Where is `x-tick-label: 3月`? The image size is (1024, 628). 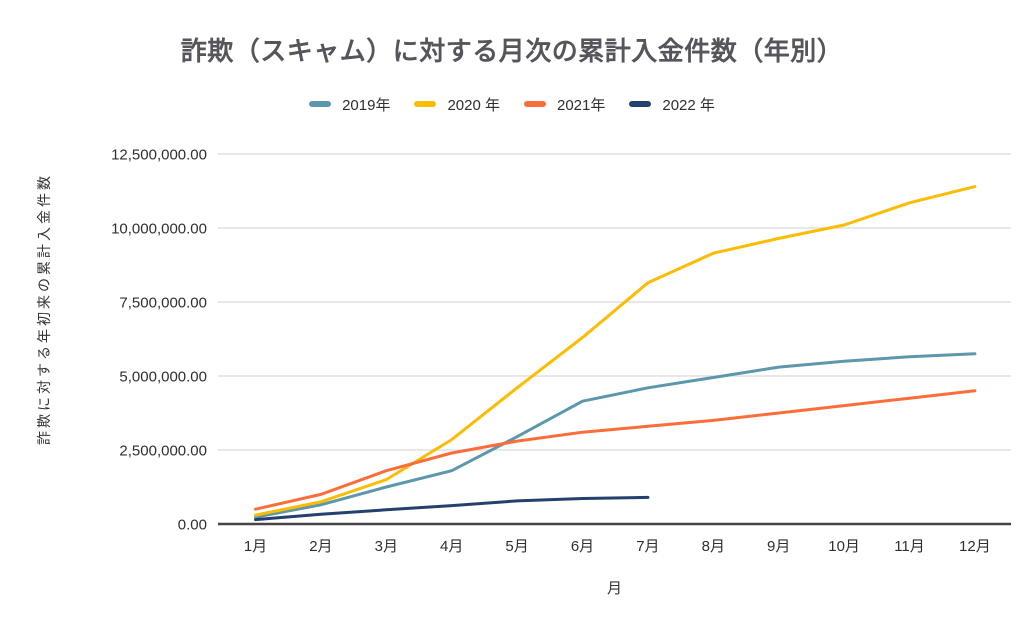
x-tick-label: 3月 is located at coordinates (386, 546).